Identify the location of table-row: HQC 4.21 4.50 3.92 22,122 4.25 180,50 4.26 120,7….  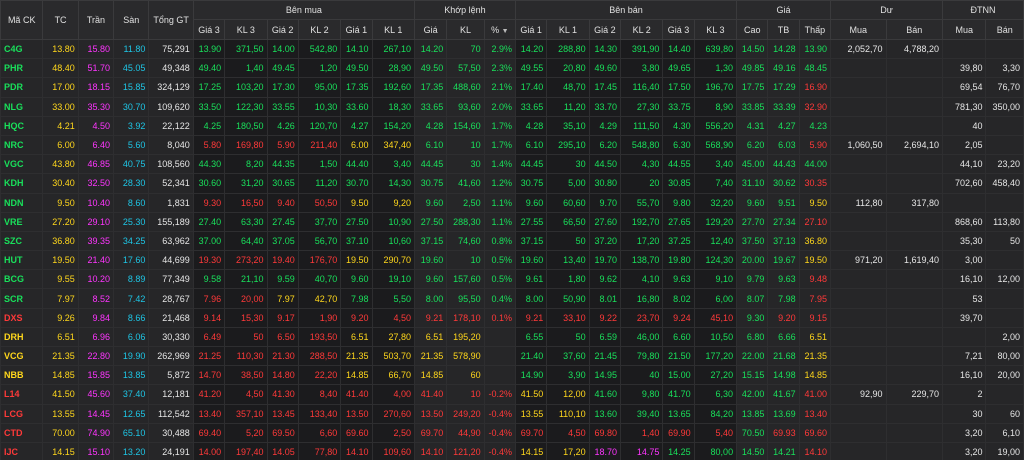
(512, 125).